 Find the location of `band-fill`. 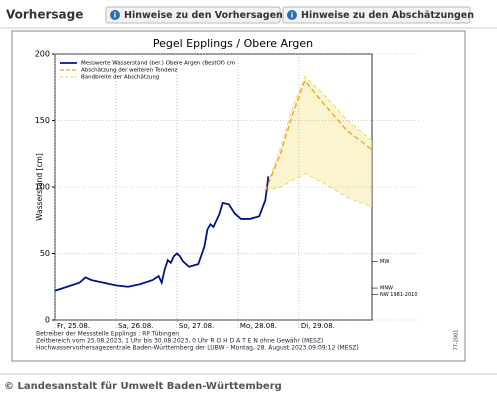

band-fill is located at coordinates (318, 141).